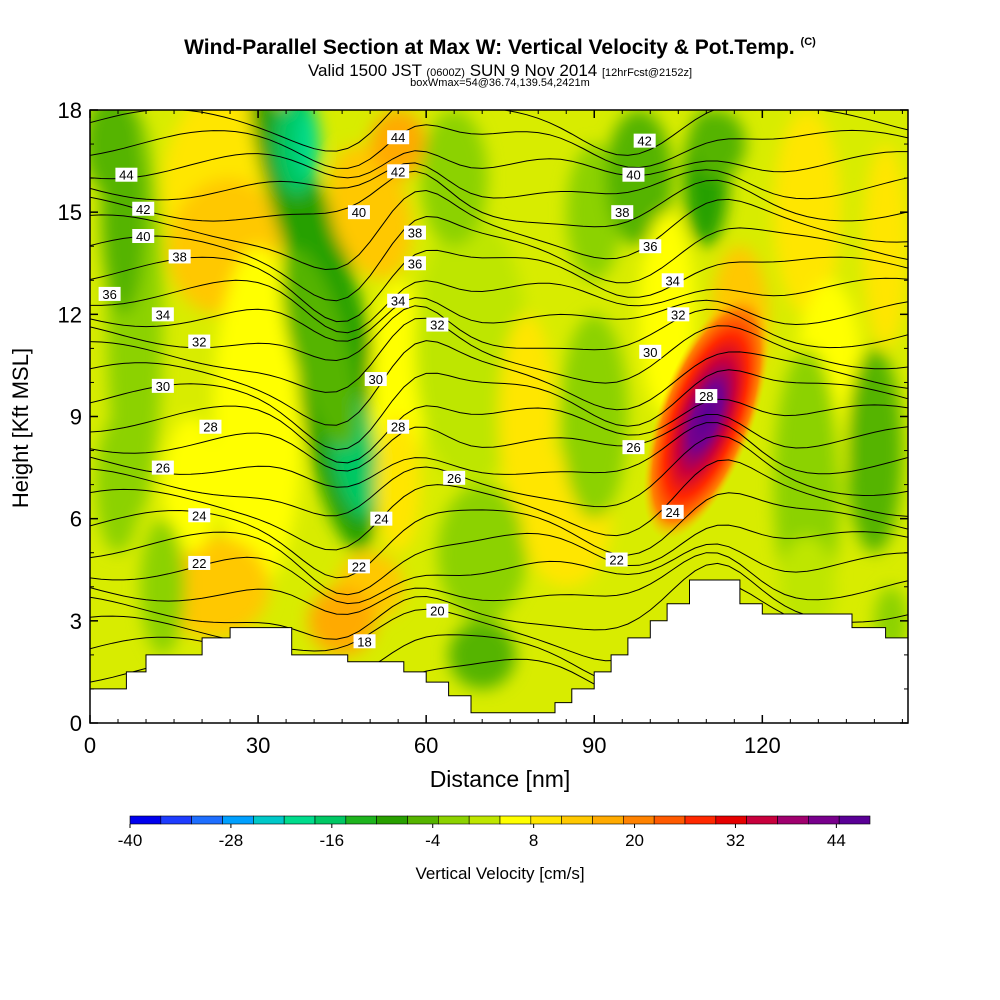 The height and width of the screenshot is (1000, 1000). I want to click on y-tick-label: 18, so click(70, 110).